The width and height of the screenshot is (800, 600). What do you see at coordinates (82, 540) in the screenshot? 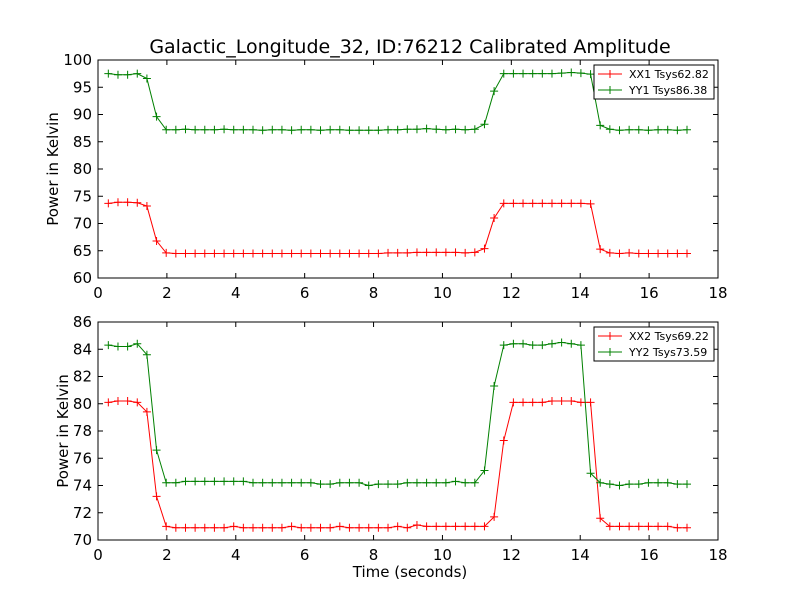
I see `bottom-y-tick-label: 70` at bounding box center [82, 540].